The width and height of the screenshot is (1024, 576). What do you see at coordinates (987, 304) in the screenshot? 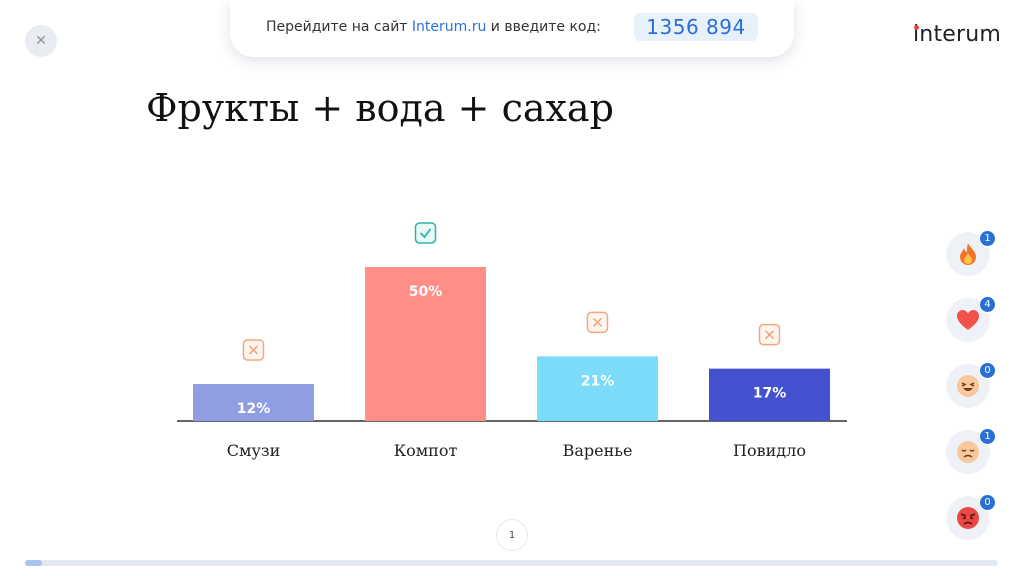
I see `reaction-count: 4` at bounding box center [987, 304].